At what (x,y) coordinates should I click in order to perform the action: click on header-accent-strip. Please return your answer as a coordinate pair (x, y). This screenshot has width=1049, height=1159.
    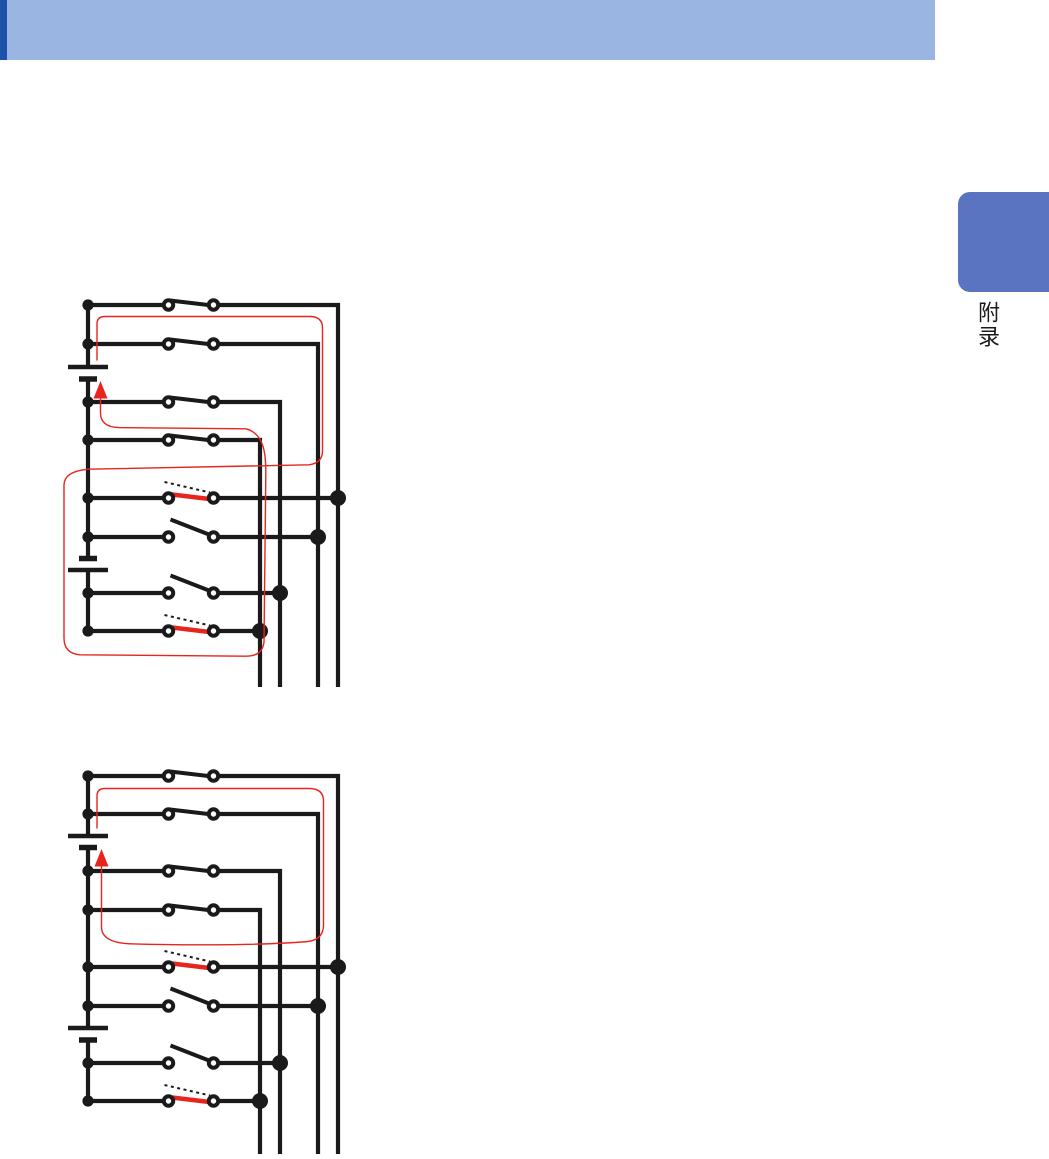
    Looking at the image, I should click on (3, 30).